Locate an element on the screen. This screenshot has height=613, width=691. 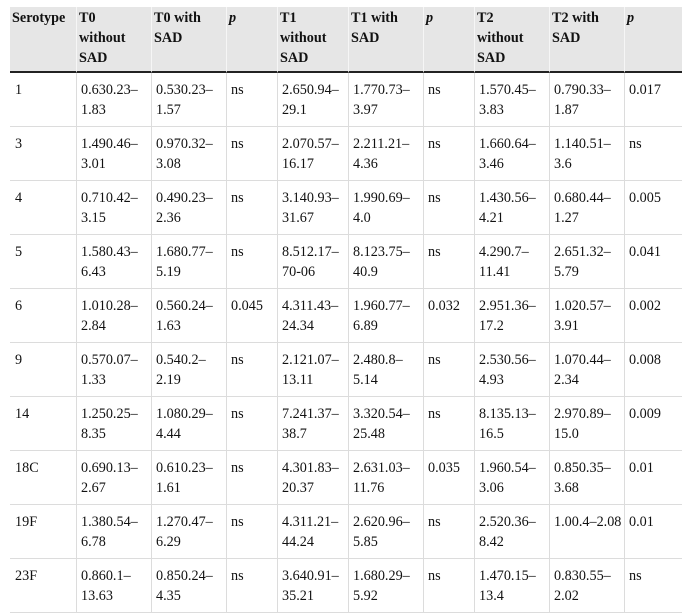
table-cell: 1.770.73–3.97 is located at coordinates (386, 100).